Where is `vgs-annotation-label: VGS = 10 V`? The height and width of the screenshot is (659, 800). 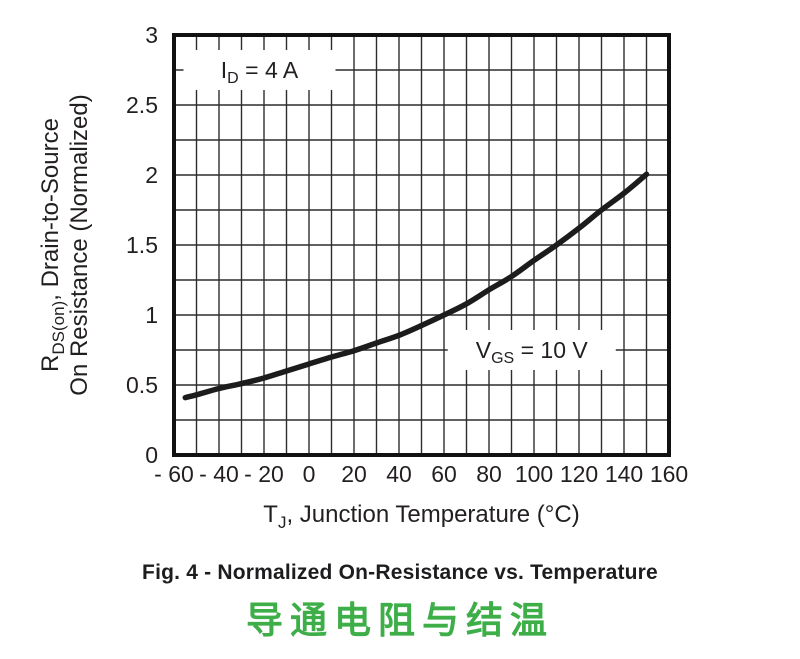 vgs-annotation-label: VGS = 10 V is located at coordinates (532, 352).